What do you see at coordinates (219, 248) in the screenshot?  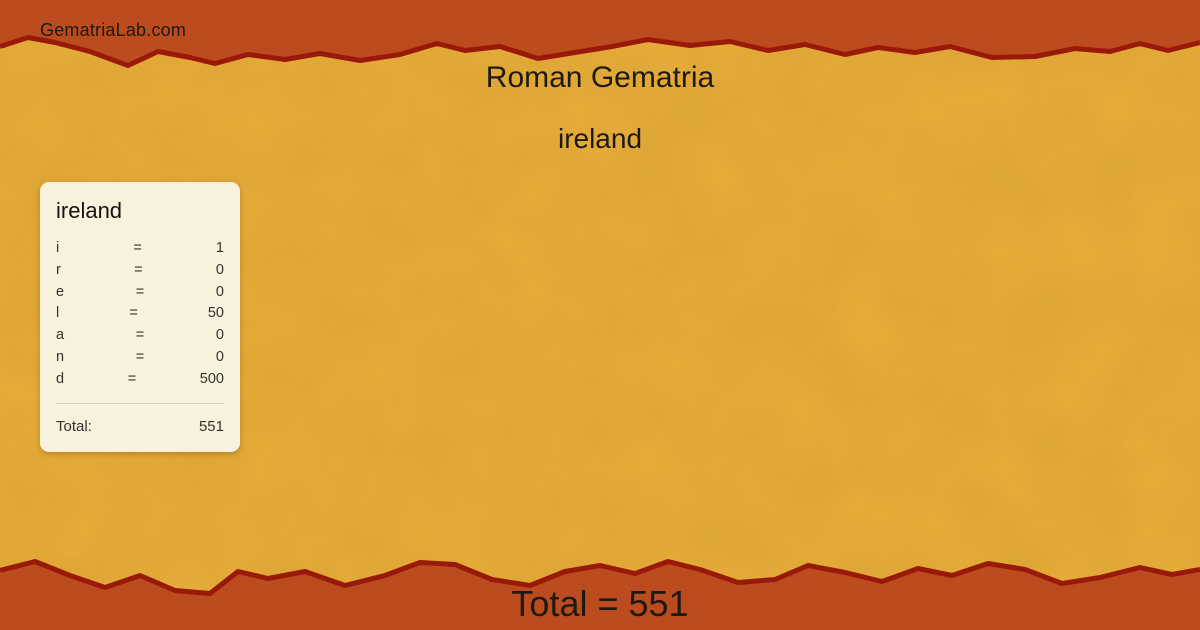 I see `row-value: 1` at bounding box center [219, 248].